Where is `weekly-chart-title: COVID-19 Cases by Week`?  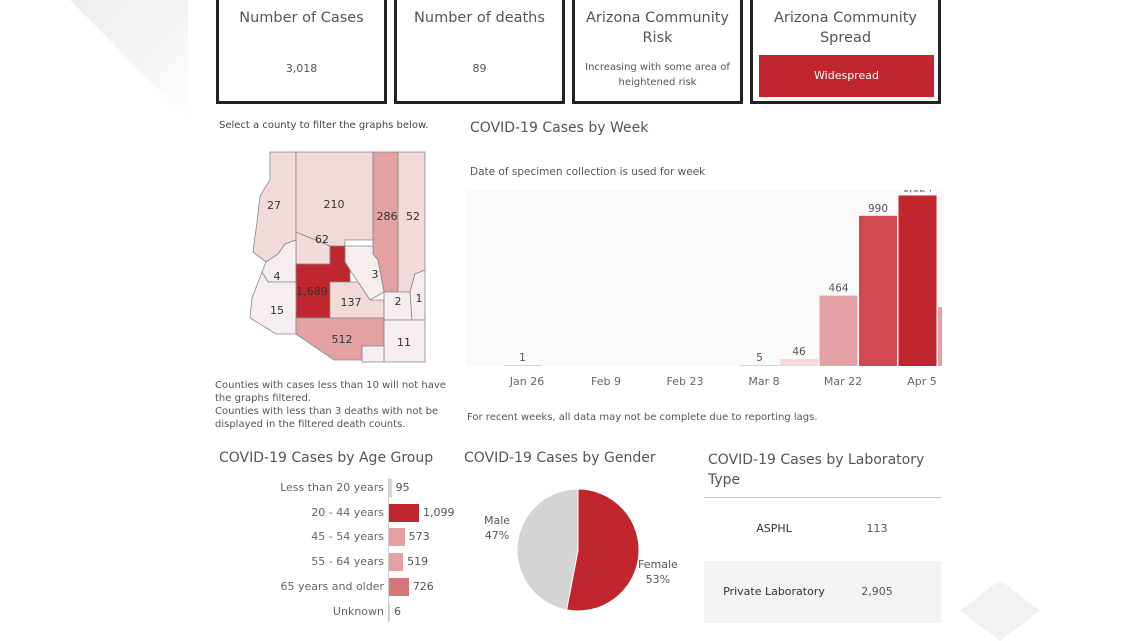 weekly-chart-title: COVID-19 Cases by Week is located at coordinates (559, 128).